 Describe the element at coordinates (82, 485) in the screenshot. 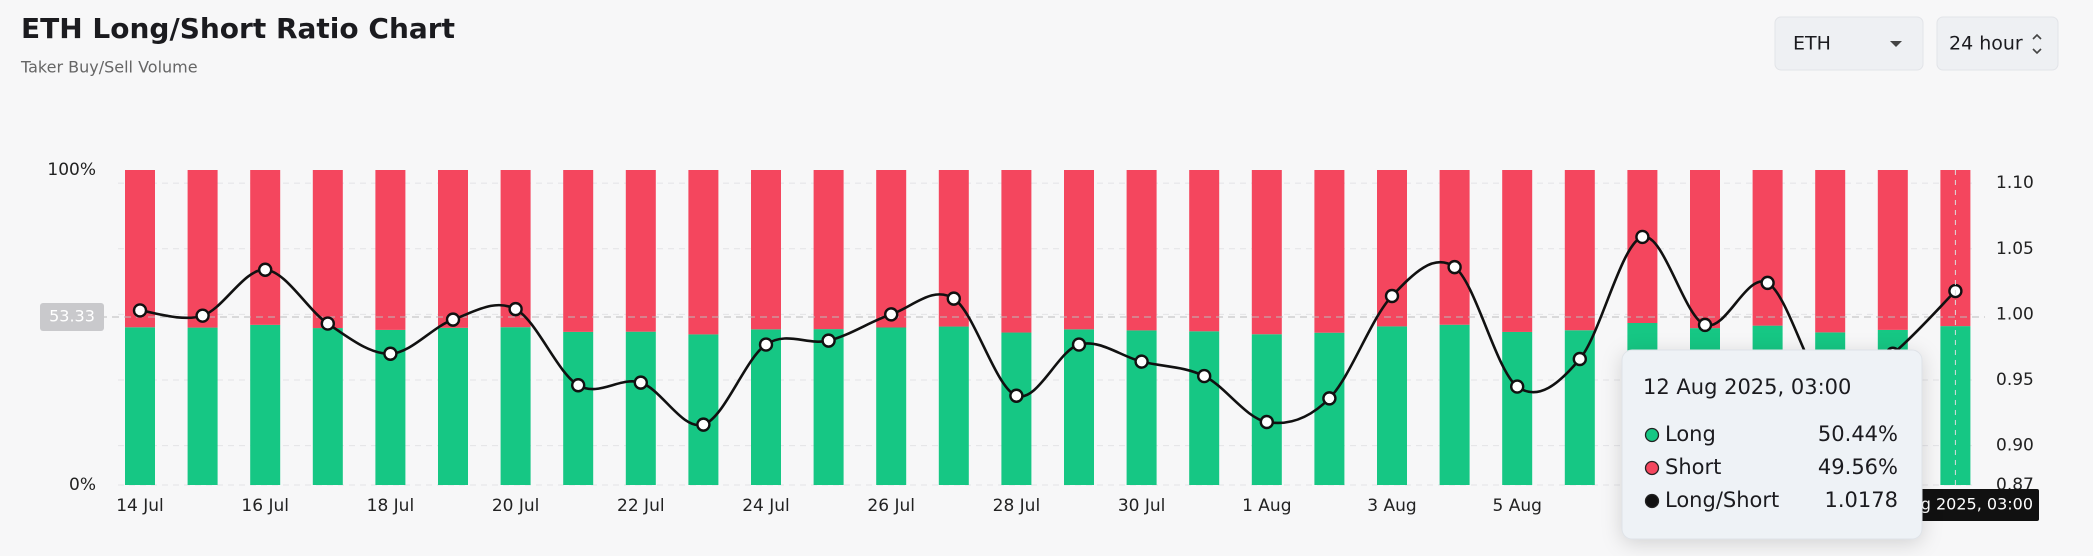

I see `y-tick-label: 0%` at that location.